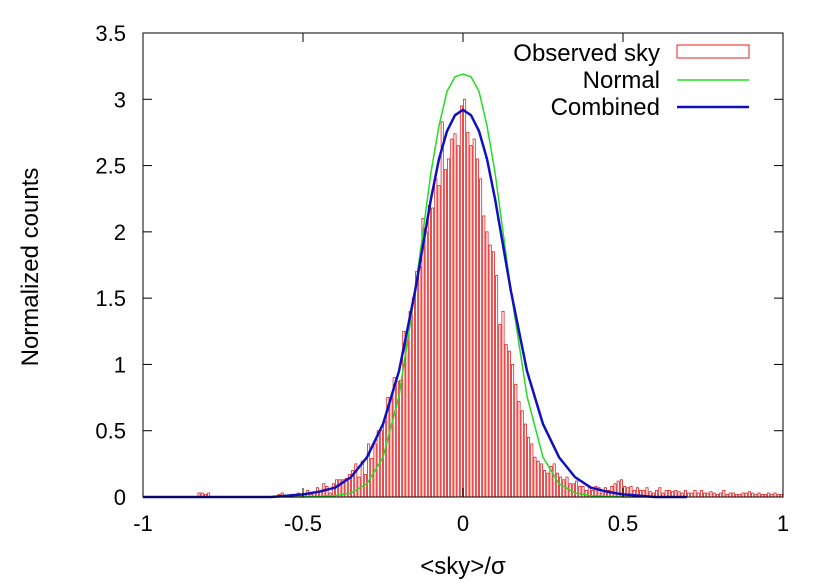 Image resolution: width=830 pixels, height=586 pixels. Describe the element at coordinates (120, 232) in the screenshot. I see `y-tick-label: 2` at that location.